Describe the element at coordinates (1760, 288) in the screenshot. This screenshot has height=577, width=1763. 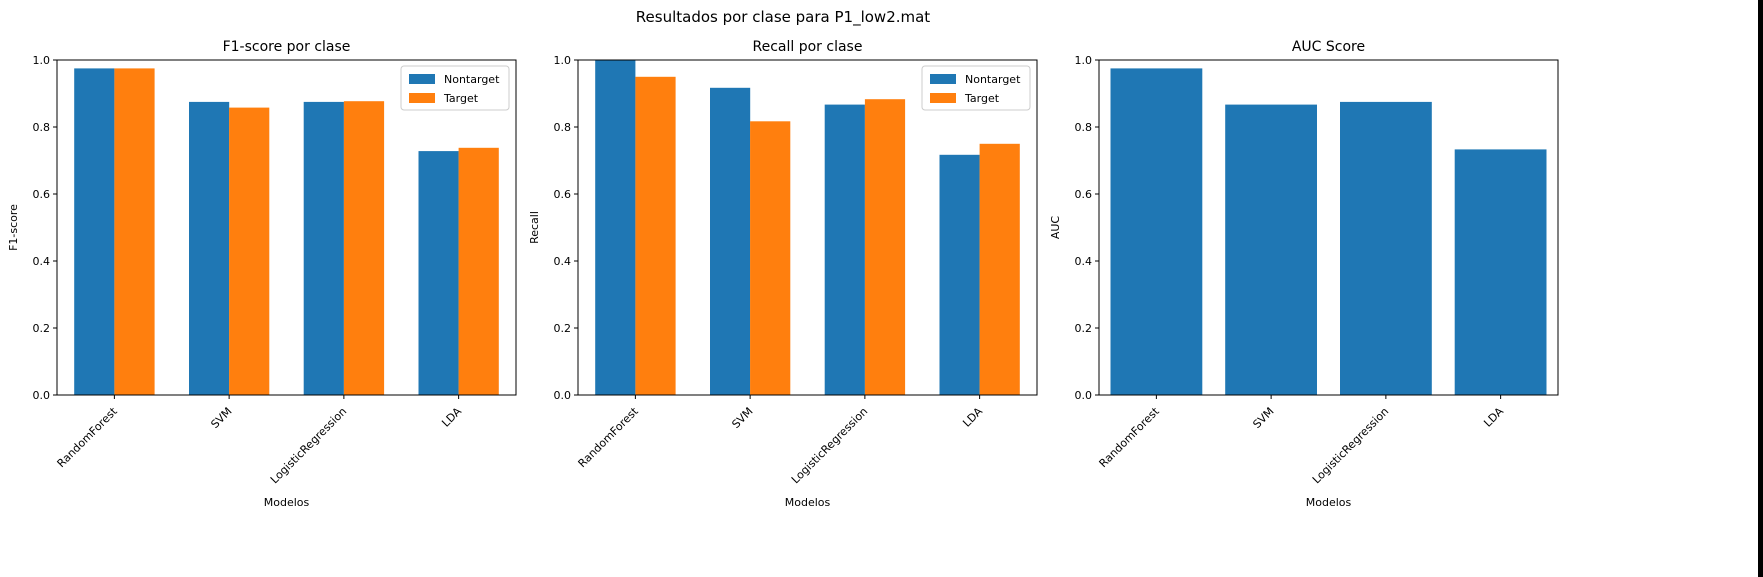
I see `window-edge` at that location.